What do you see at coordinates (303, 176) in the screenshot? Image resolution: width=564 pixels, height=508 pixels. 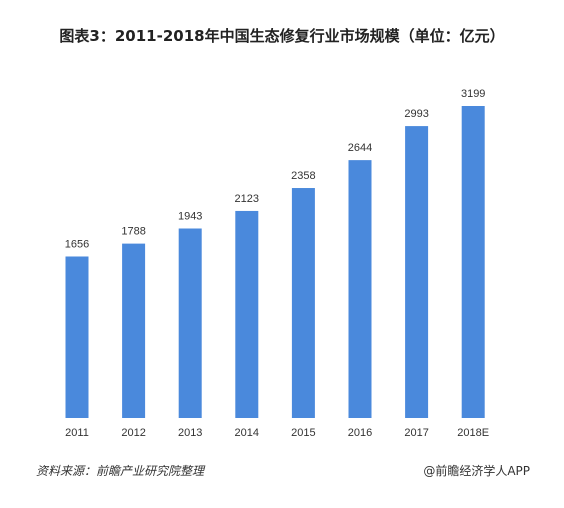 I see `data-label: 2358` at bounding box center [303, 176].